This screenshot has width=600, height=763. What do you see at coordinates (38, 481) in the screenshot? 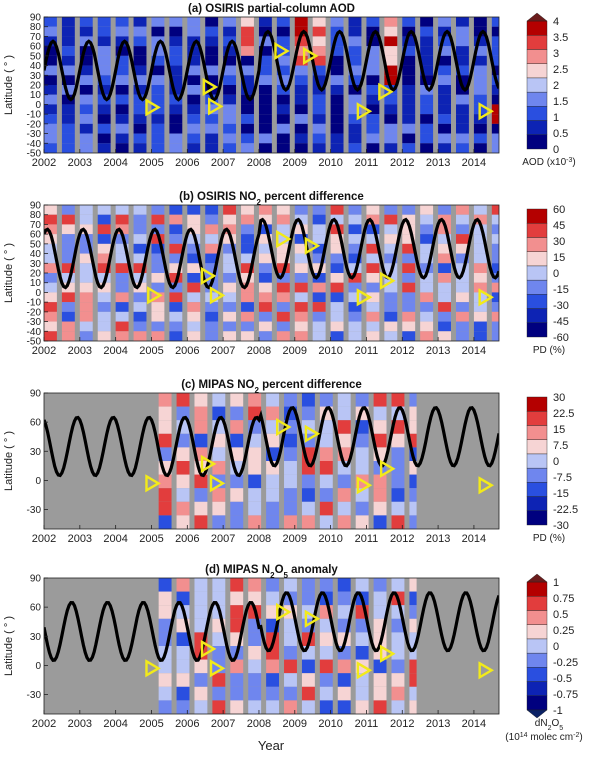
I see `y-tick-label: 0` at bounding box center [38, 481].